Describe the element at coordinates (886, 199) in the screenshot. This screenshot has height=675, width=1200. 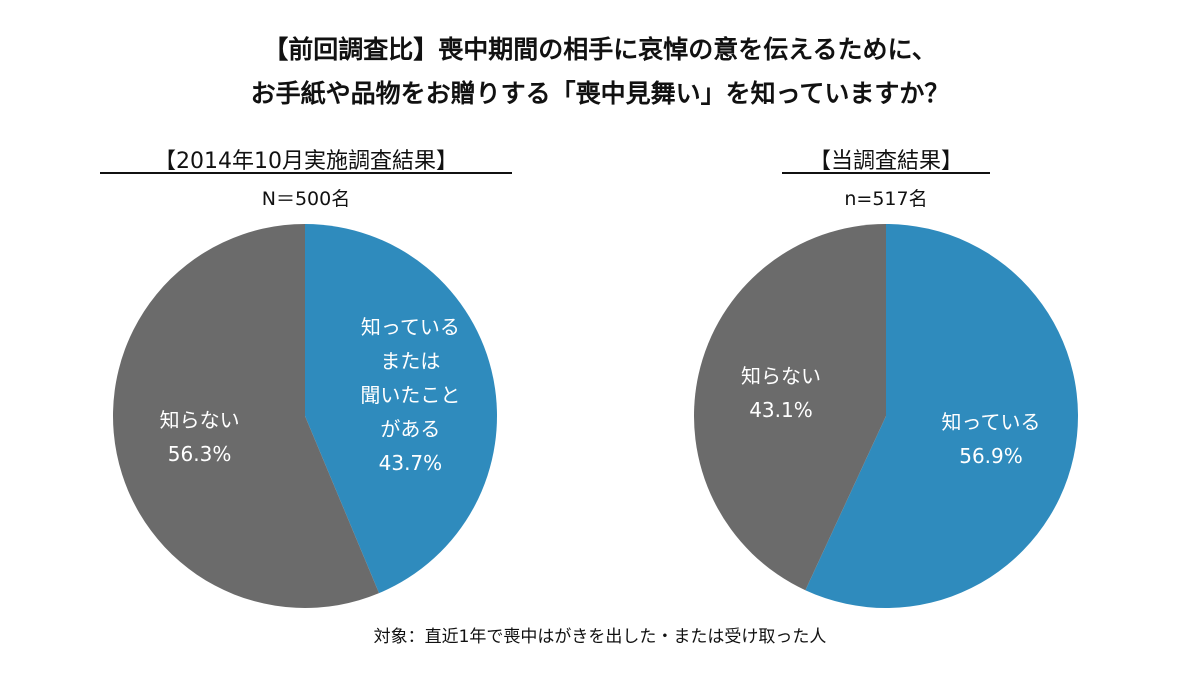
I see `right-sample-size: n=517名` at that location.